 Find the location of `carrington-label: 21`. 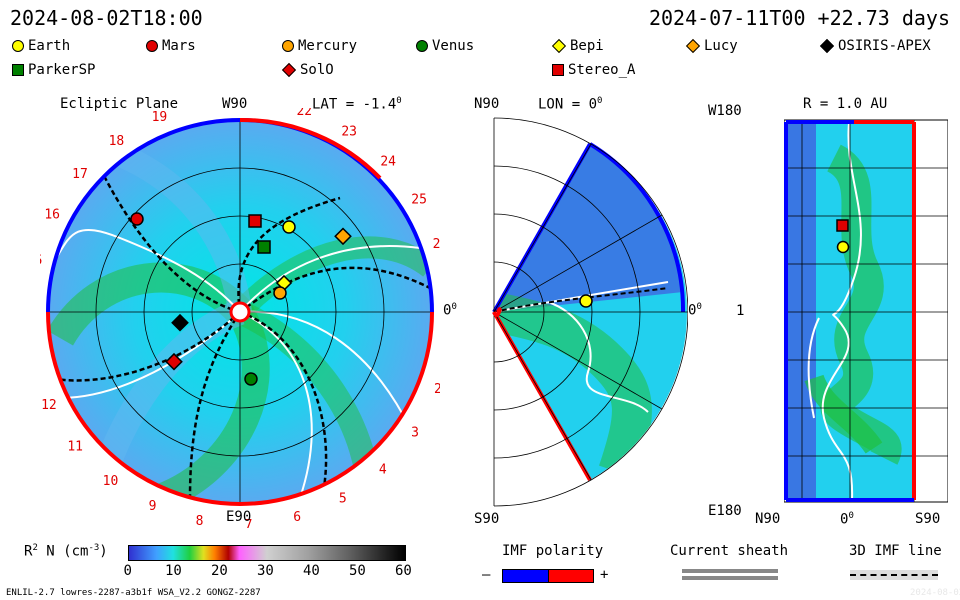

carrington-label: 21 is located at coordinates (256, 109).